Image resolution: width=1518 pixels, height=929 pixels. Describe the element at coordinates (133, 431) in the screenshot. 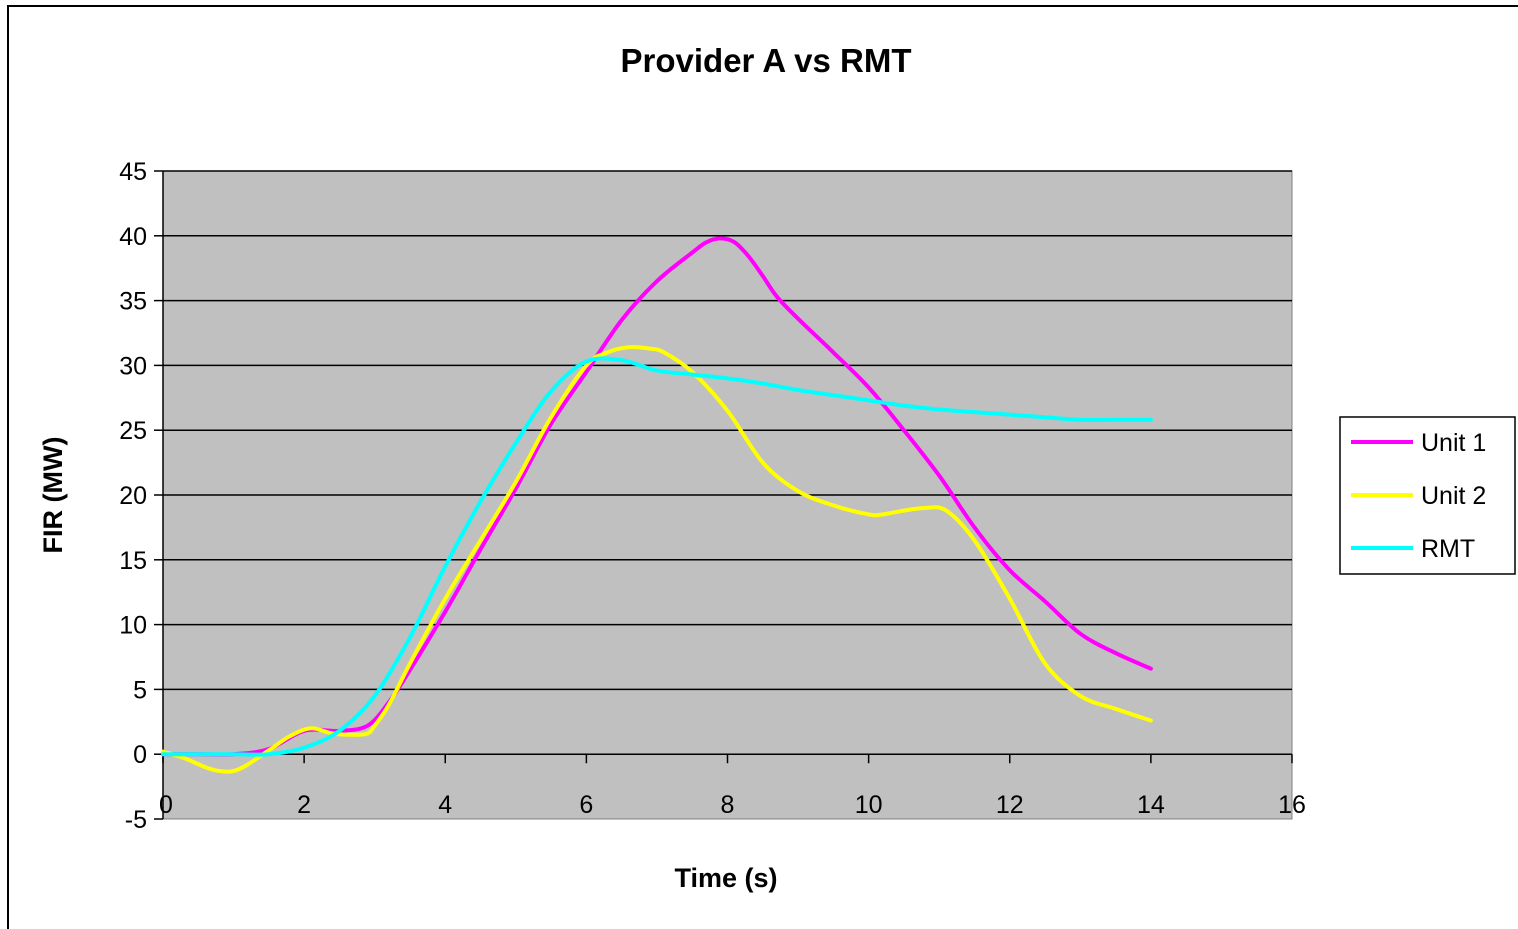

I see `y-tick-label: 25` at that location.